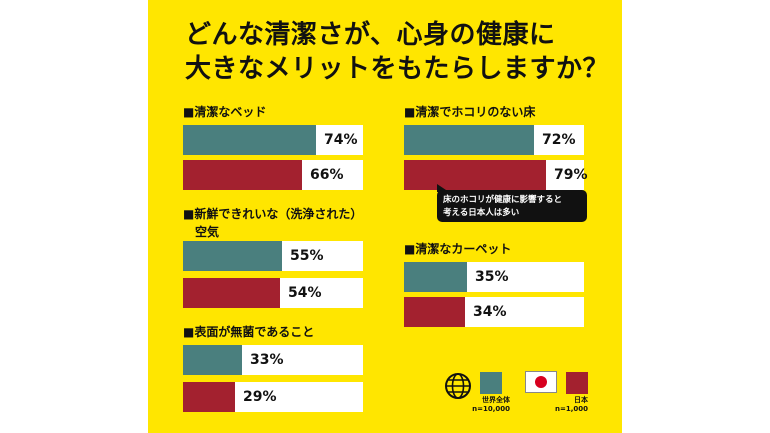 The height and width of the screenshot is (433, 770). I want to click on legend-japan-label: 日本, so click(581, 400).